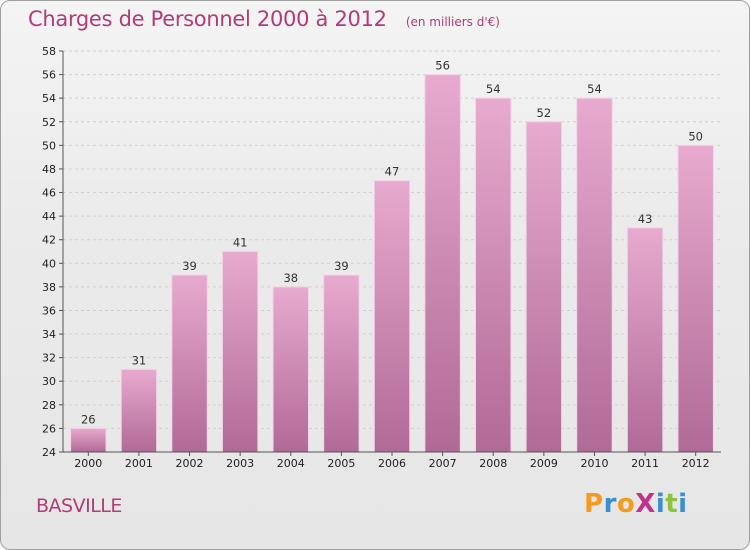 This screenshot has height=550, width=750. What do you see at coordinates (49, 216) in the screenshot?
I see `y-tick-label: 44` at bounding box center [49, 216].